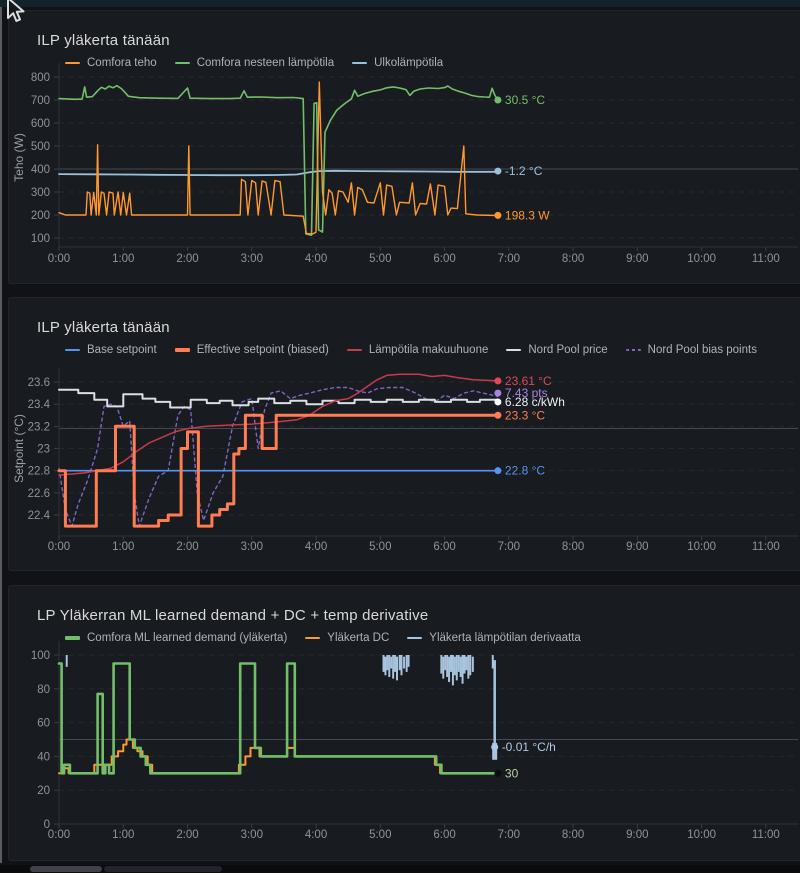 This screenshot has width=800, height=873. I want to click on legend-item-comfora-teho: Comfora teho, so click(111, 63).